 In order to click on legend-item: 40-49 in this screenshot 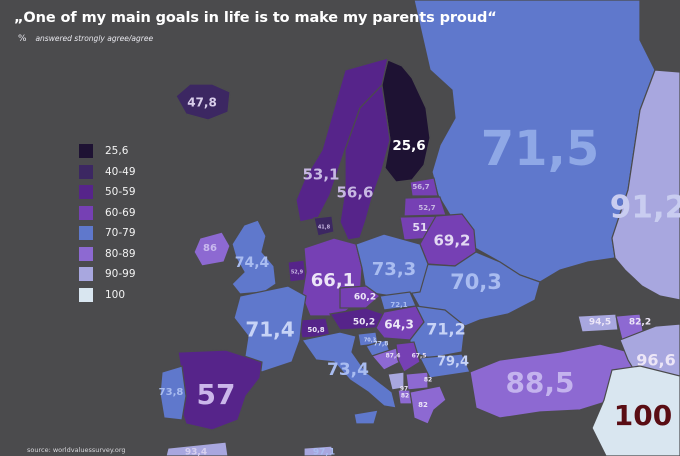, I will do `click(107, 172)`.